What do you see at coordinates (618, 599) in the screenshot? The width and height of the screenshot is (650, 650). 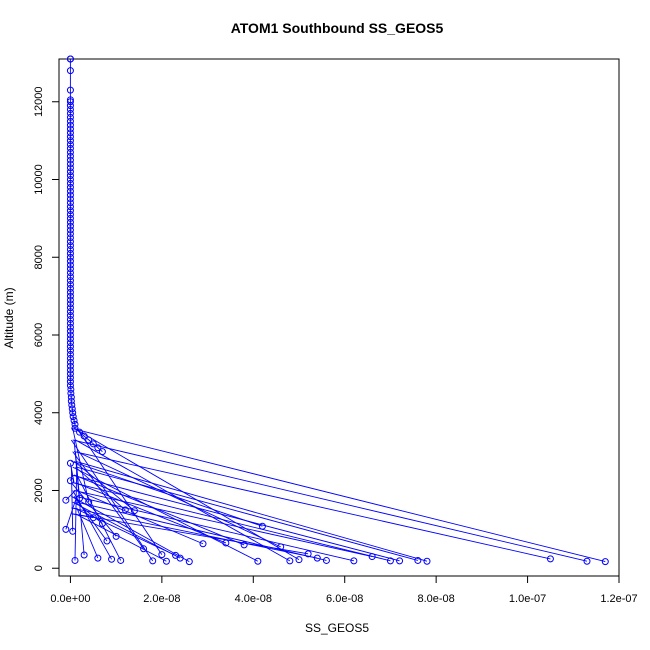 I see `x-tick-label: 1.2e-07` at bounding box center [618, 599].